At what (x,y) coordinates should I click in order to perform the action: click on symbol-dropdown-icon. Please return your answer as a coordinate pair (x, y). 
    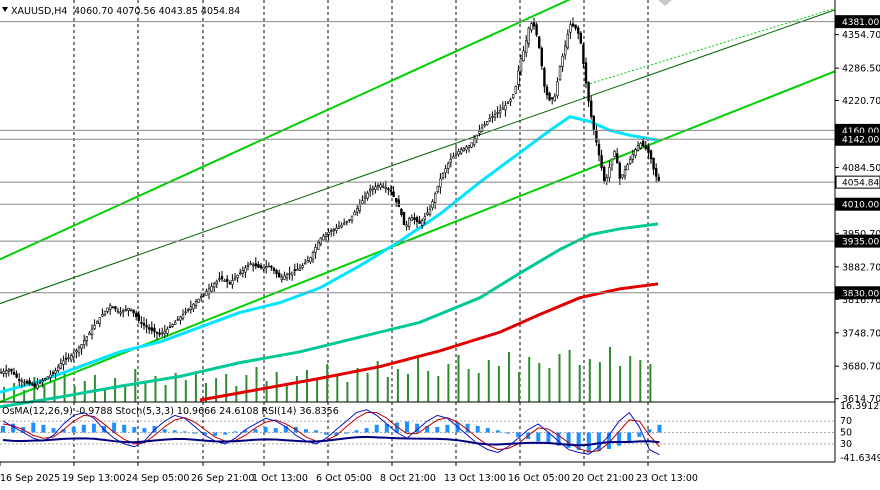
    Looking at the image, I should click on (5, 9).